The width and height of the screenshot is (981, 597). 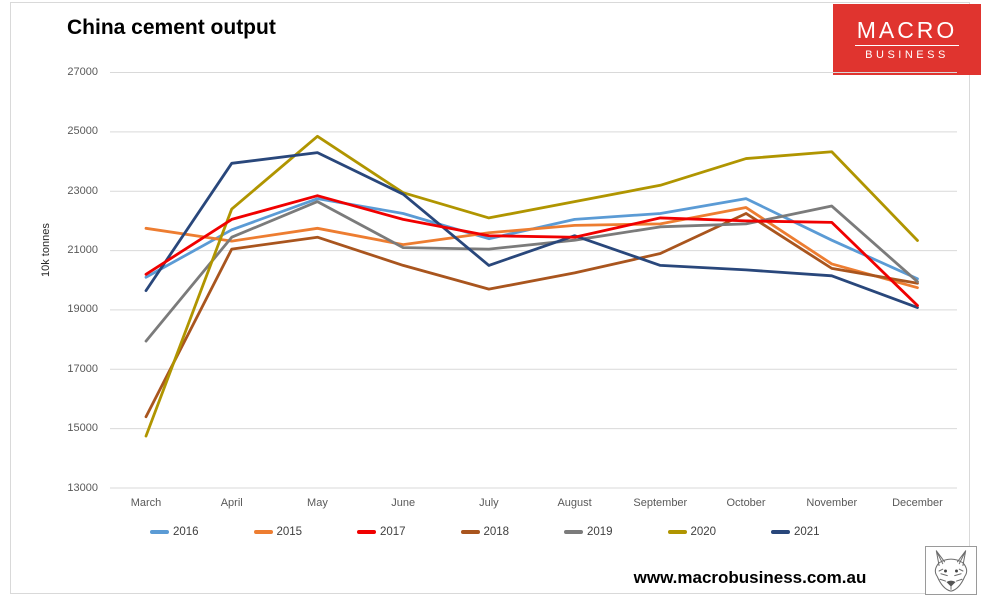 I want to click on fox-sketch-icon, so click(x=951, y=570).